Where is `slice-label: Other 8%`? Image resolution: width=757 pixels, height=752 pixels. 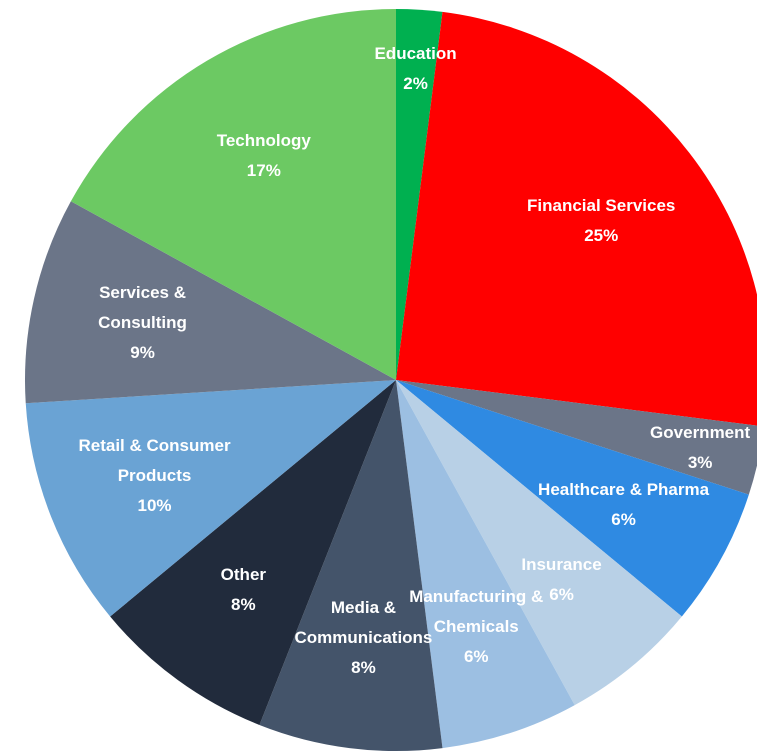
slice-label: Other 8% is located at coordinates (243, 590).